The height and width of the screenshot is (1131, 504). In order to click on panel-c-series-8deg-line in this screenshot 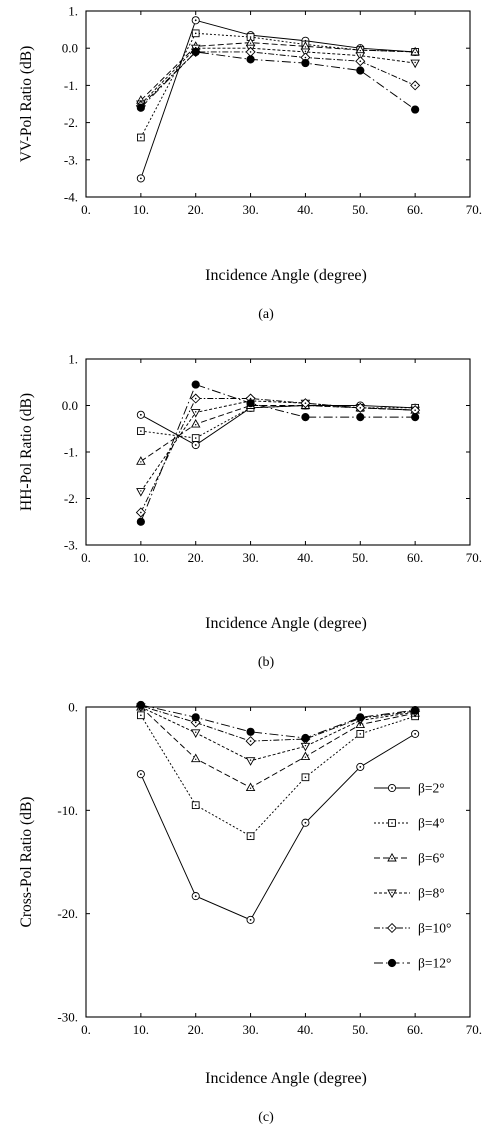, I will do `click(278, 734)`.